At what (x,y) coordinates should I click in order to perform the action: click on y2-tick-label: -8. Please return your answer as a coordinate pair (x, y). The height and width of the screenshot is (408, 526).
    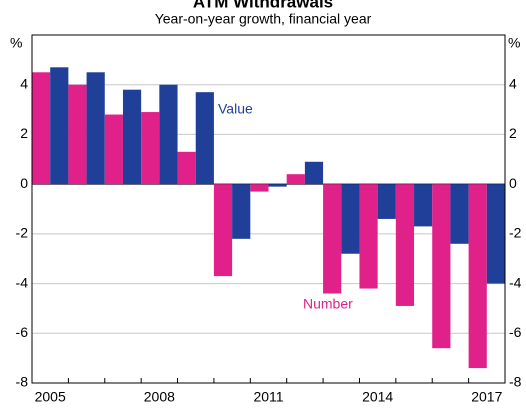
    Looking at the image, I should click on (515, 382).